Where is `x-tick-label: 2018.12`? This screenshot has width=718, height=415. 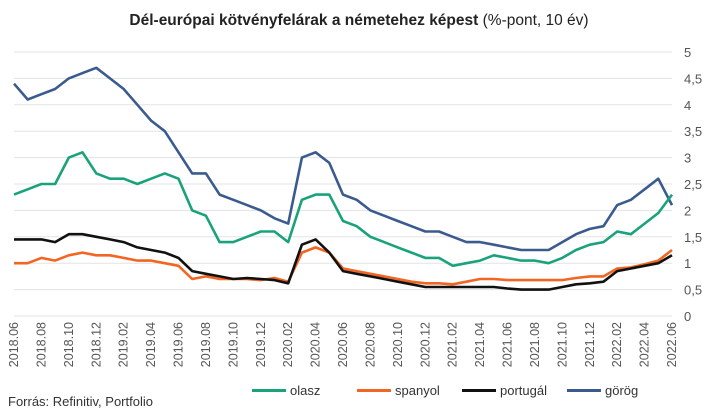 x-tick-label: 2018.12 is located at coordinates (96, 344).